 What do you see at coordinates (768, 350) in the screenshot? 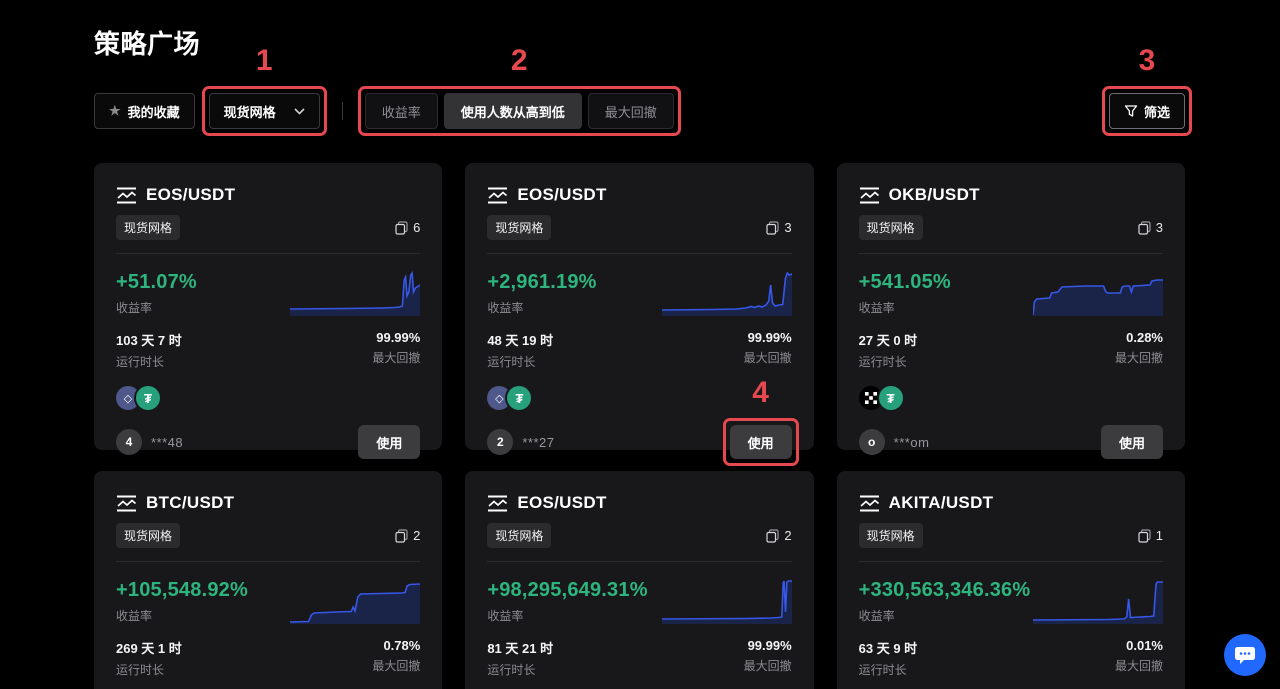
I see `drawdown-block: 99.99% 最大回撤` at bounding box center [768, 350].